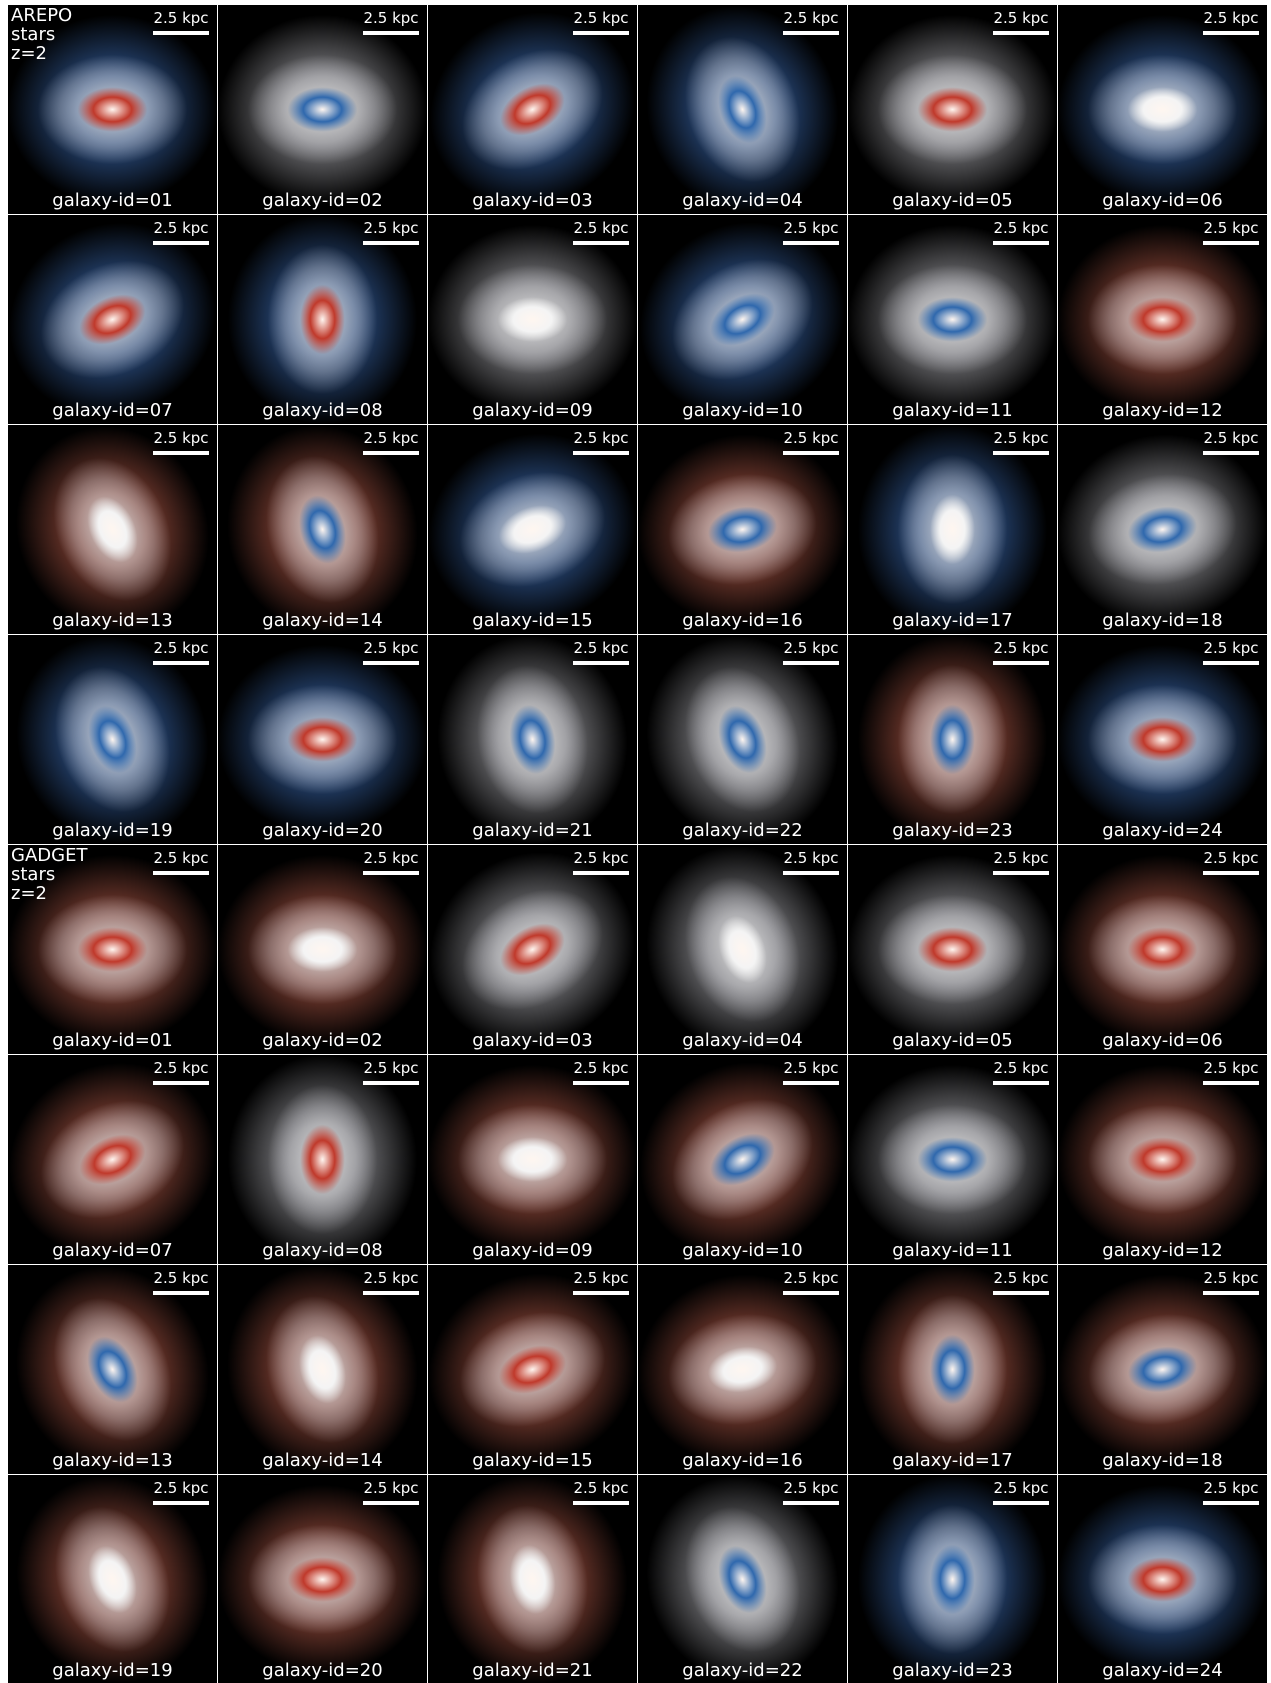 This screenshot has height=1683, width=1271. Describe the element at coordinates (532, 200) in the screenshot. I see `galaxy-id: galaxy-id=03` at that location.